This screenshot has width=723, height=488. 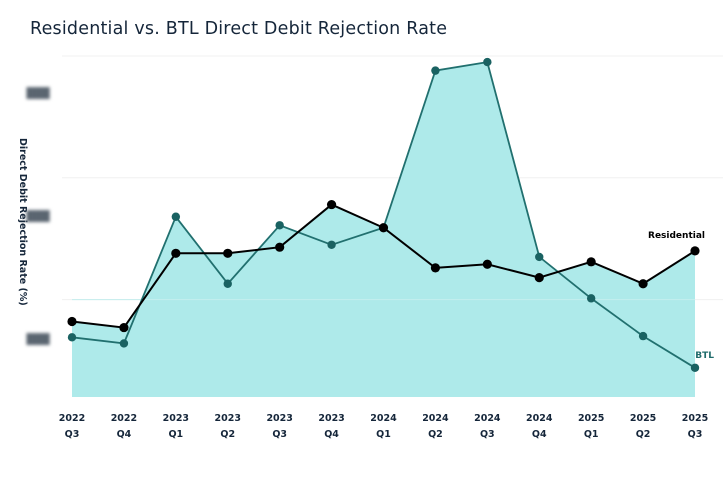 What do you see at coordinates (704, 356) in the screenshot?
I see `series-label-btl: BTL` at bounding box center [704, 356].